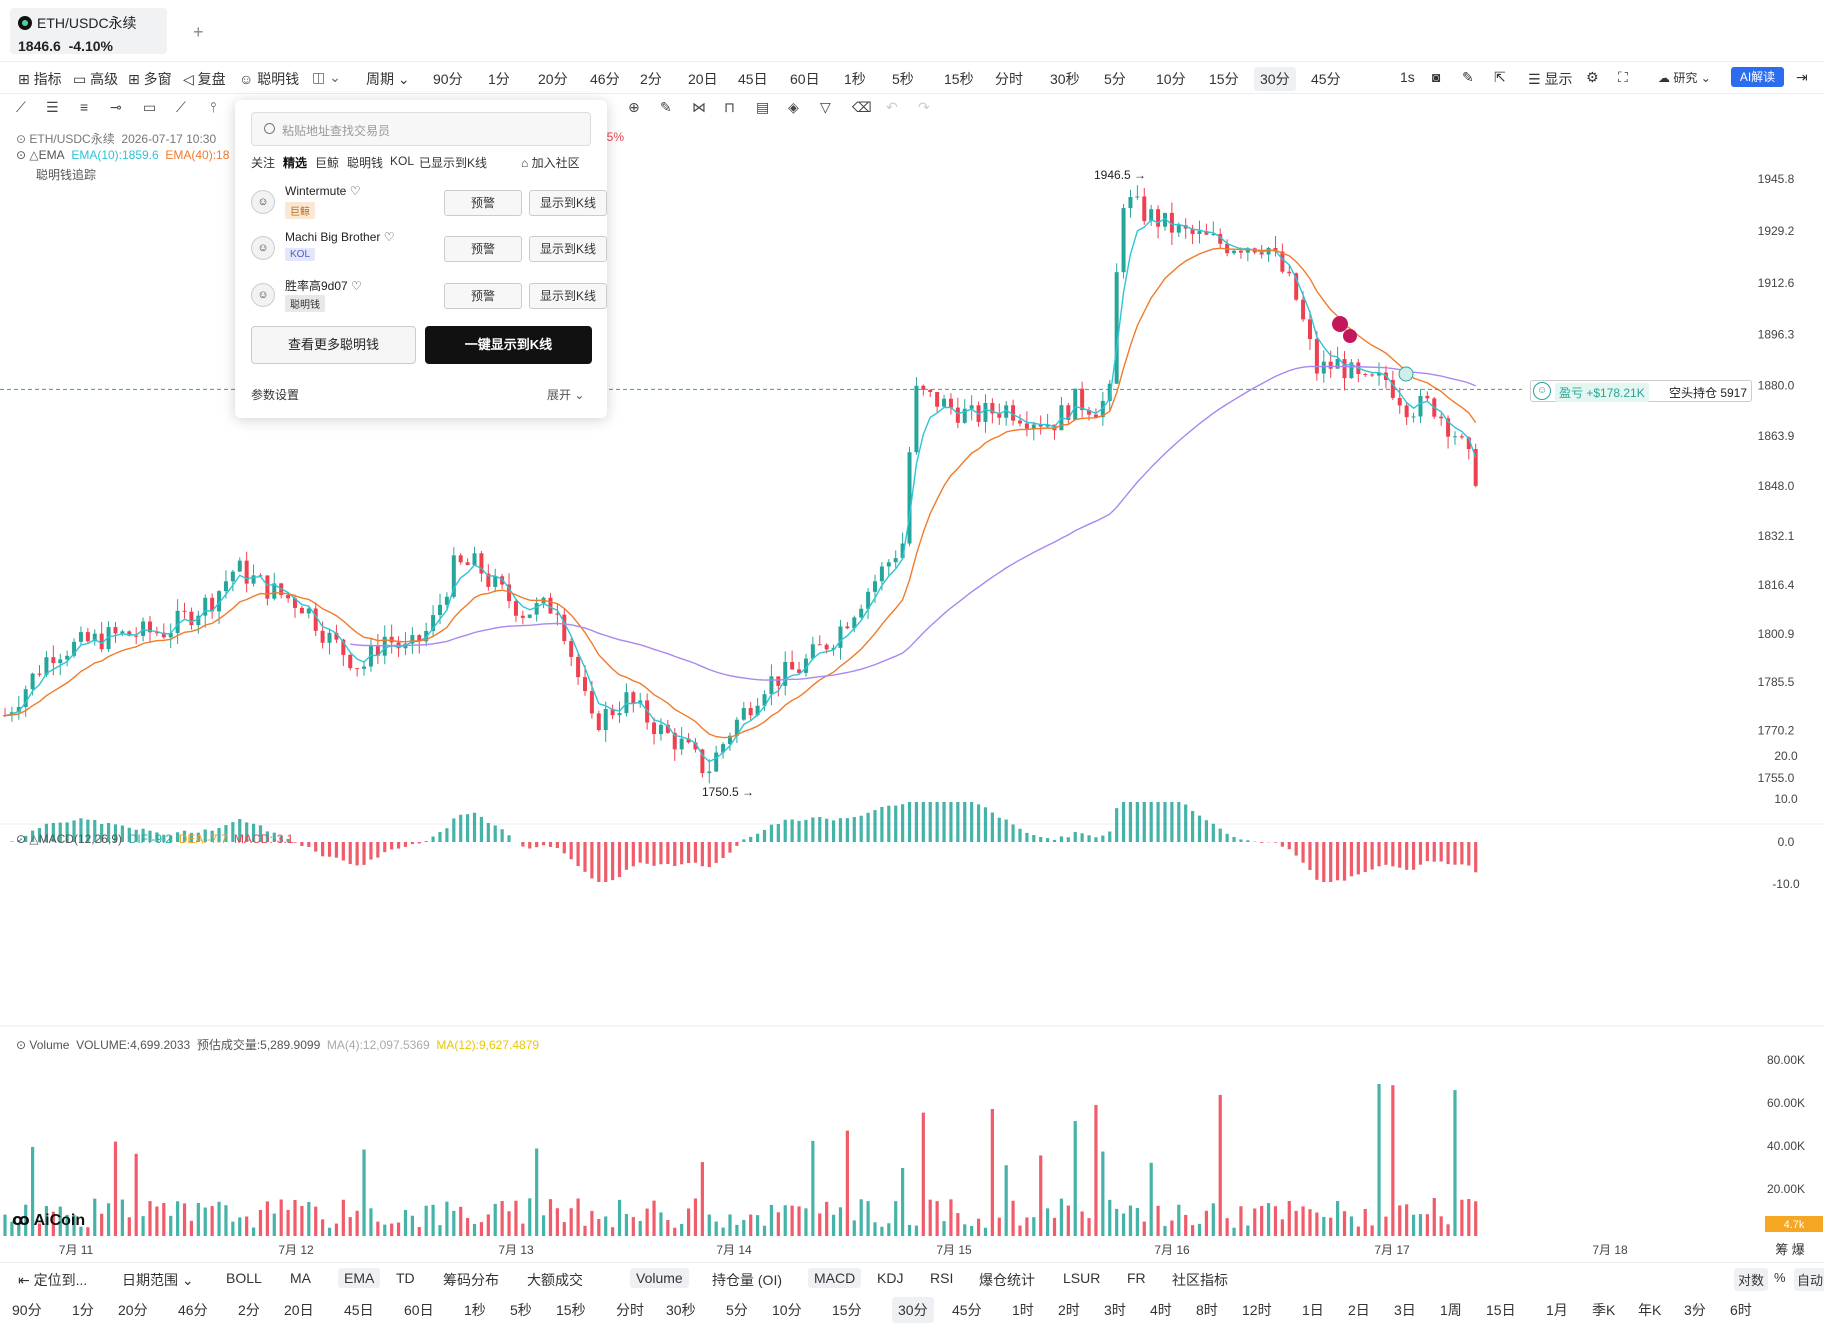  Describe the element at coordinates (1136, 1278) in the screenshot. I see `indicator-13: FR` at that location.